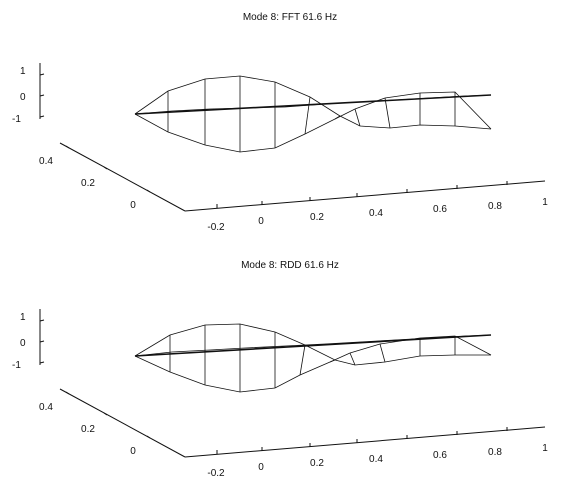  I want to click on chart-title: Mode 8: RDD 61.6 Hz, so click(290, 265).